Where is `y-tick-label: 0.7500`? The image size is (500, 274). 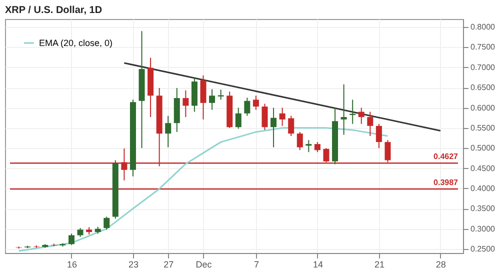
y-tick-label: 0.7500 is located at coordinates (483, 47).